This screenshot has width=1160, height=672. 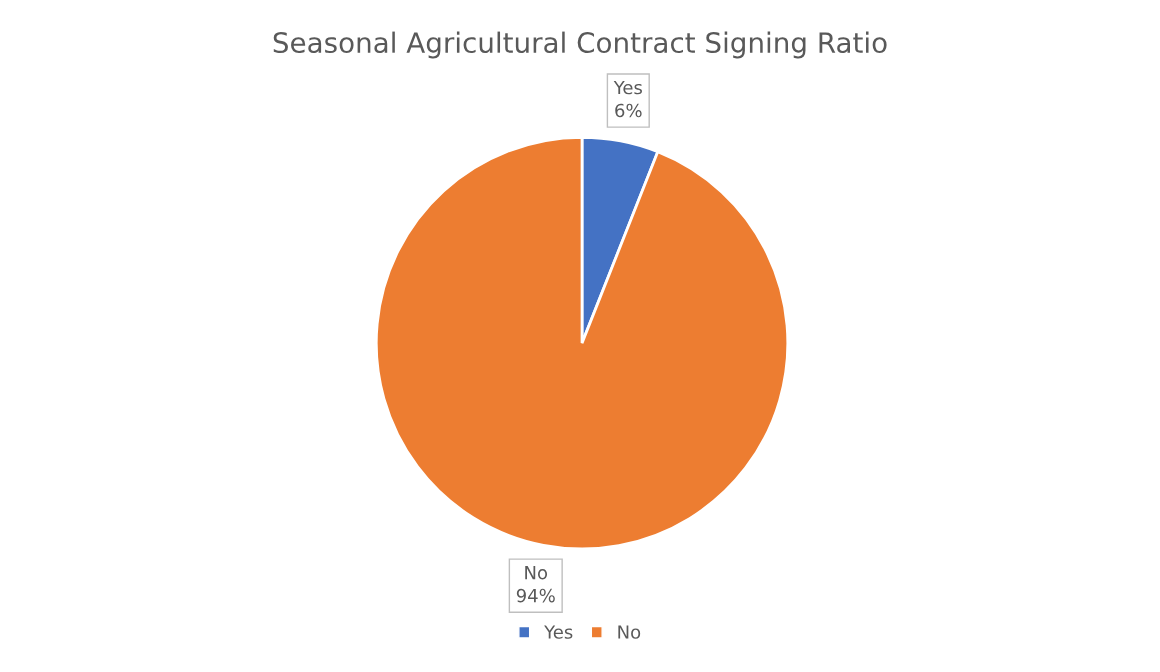 What do you see at coordinates (628, 110) in the screenshot?
I see `data-label: 6%` at bounding box center [628, 110].